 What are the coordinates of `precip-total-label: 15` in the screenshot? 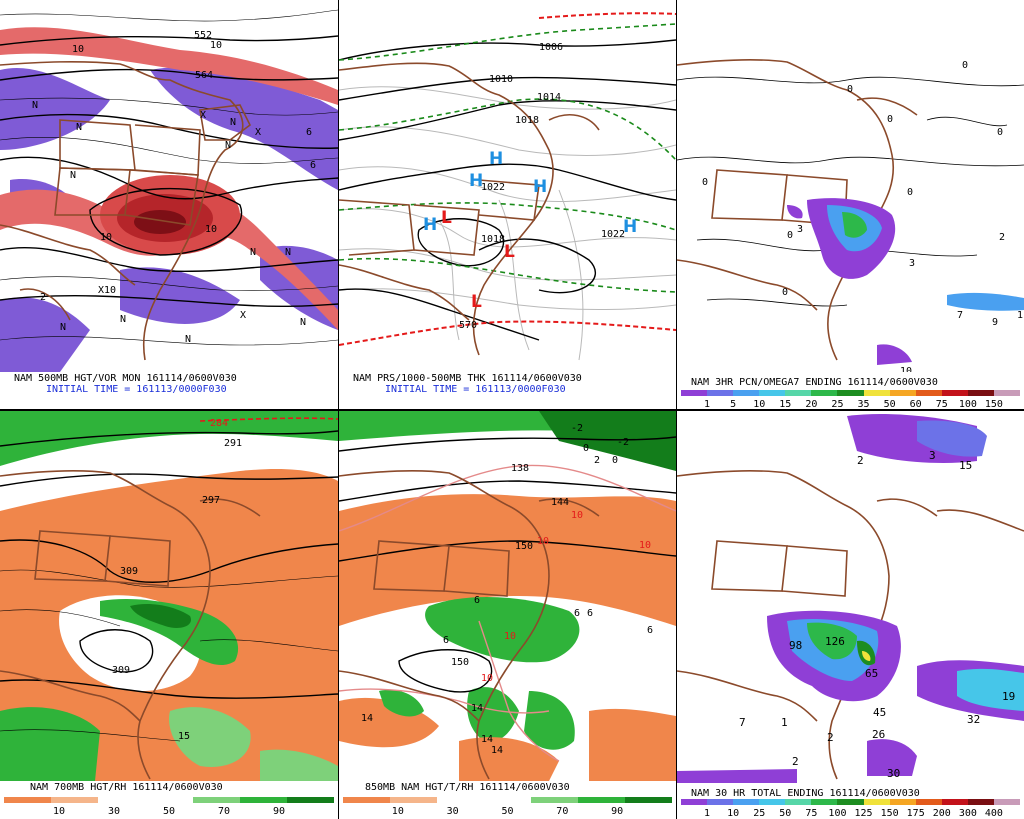 It's located at (965, 465).